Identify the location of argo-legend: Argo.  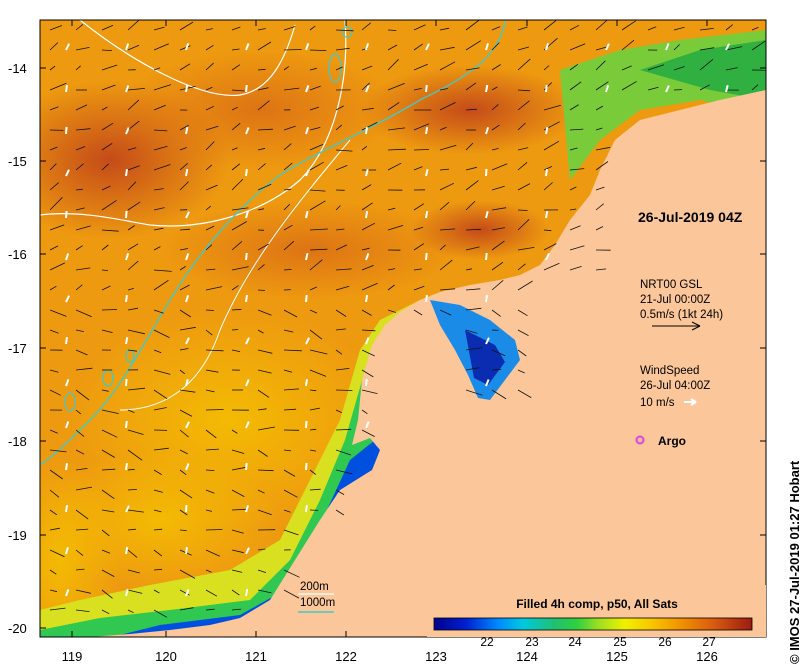
(660, 441).